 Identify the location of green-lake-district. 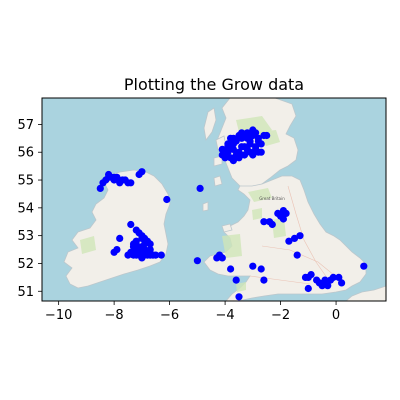
(257, 214).